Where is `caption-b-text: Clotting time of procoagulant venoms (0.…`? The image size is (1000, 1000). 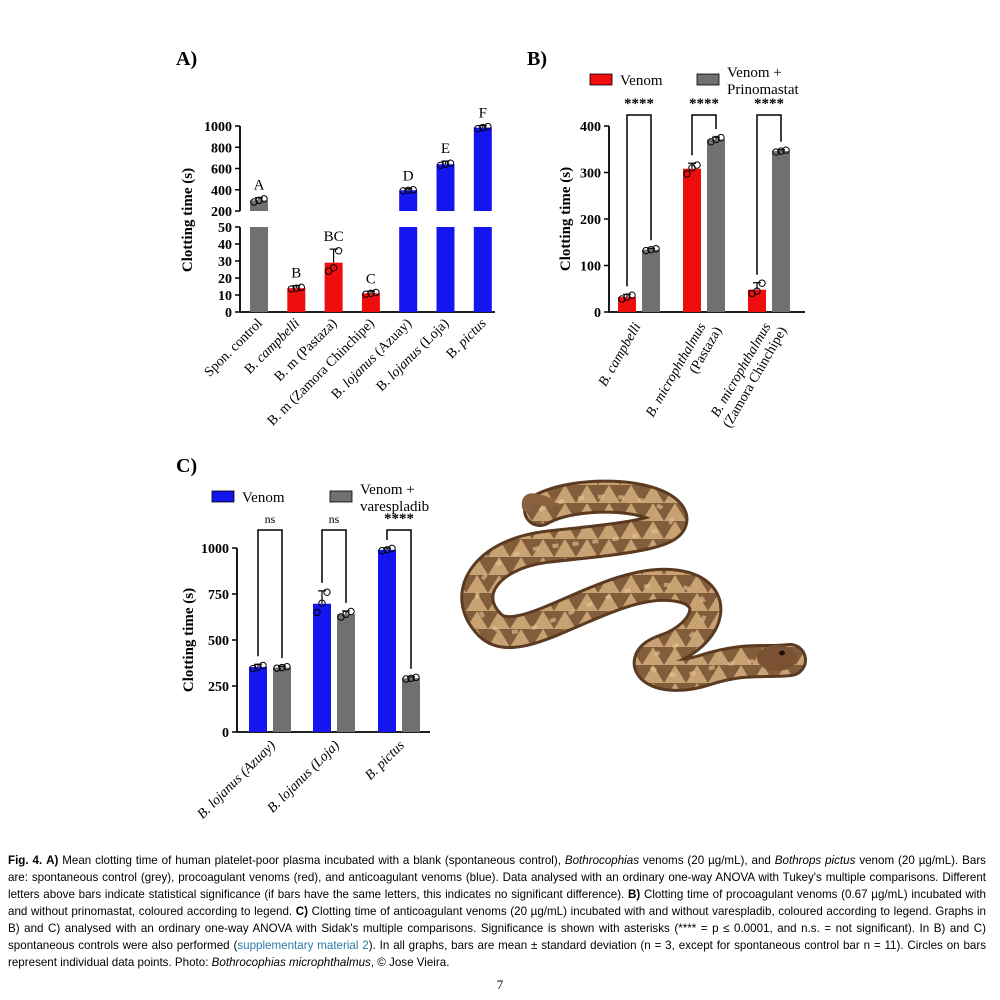
caption-b-text: Clotting time of procoagulant venoms (0.… is located at coordinates (497, 903).